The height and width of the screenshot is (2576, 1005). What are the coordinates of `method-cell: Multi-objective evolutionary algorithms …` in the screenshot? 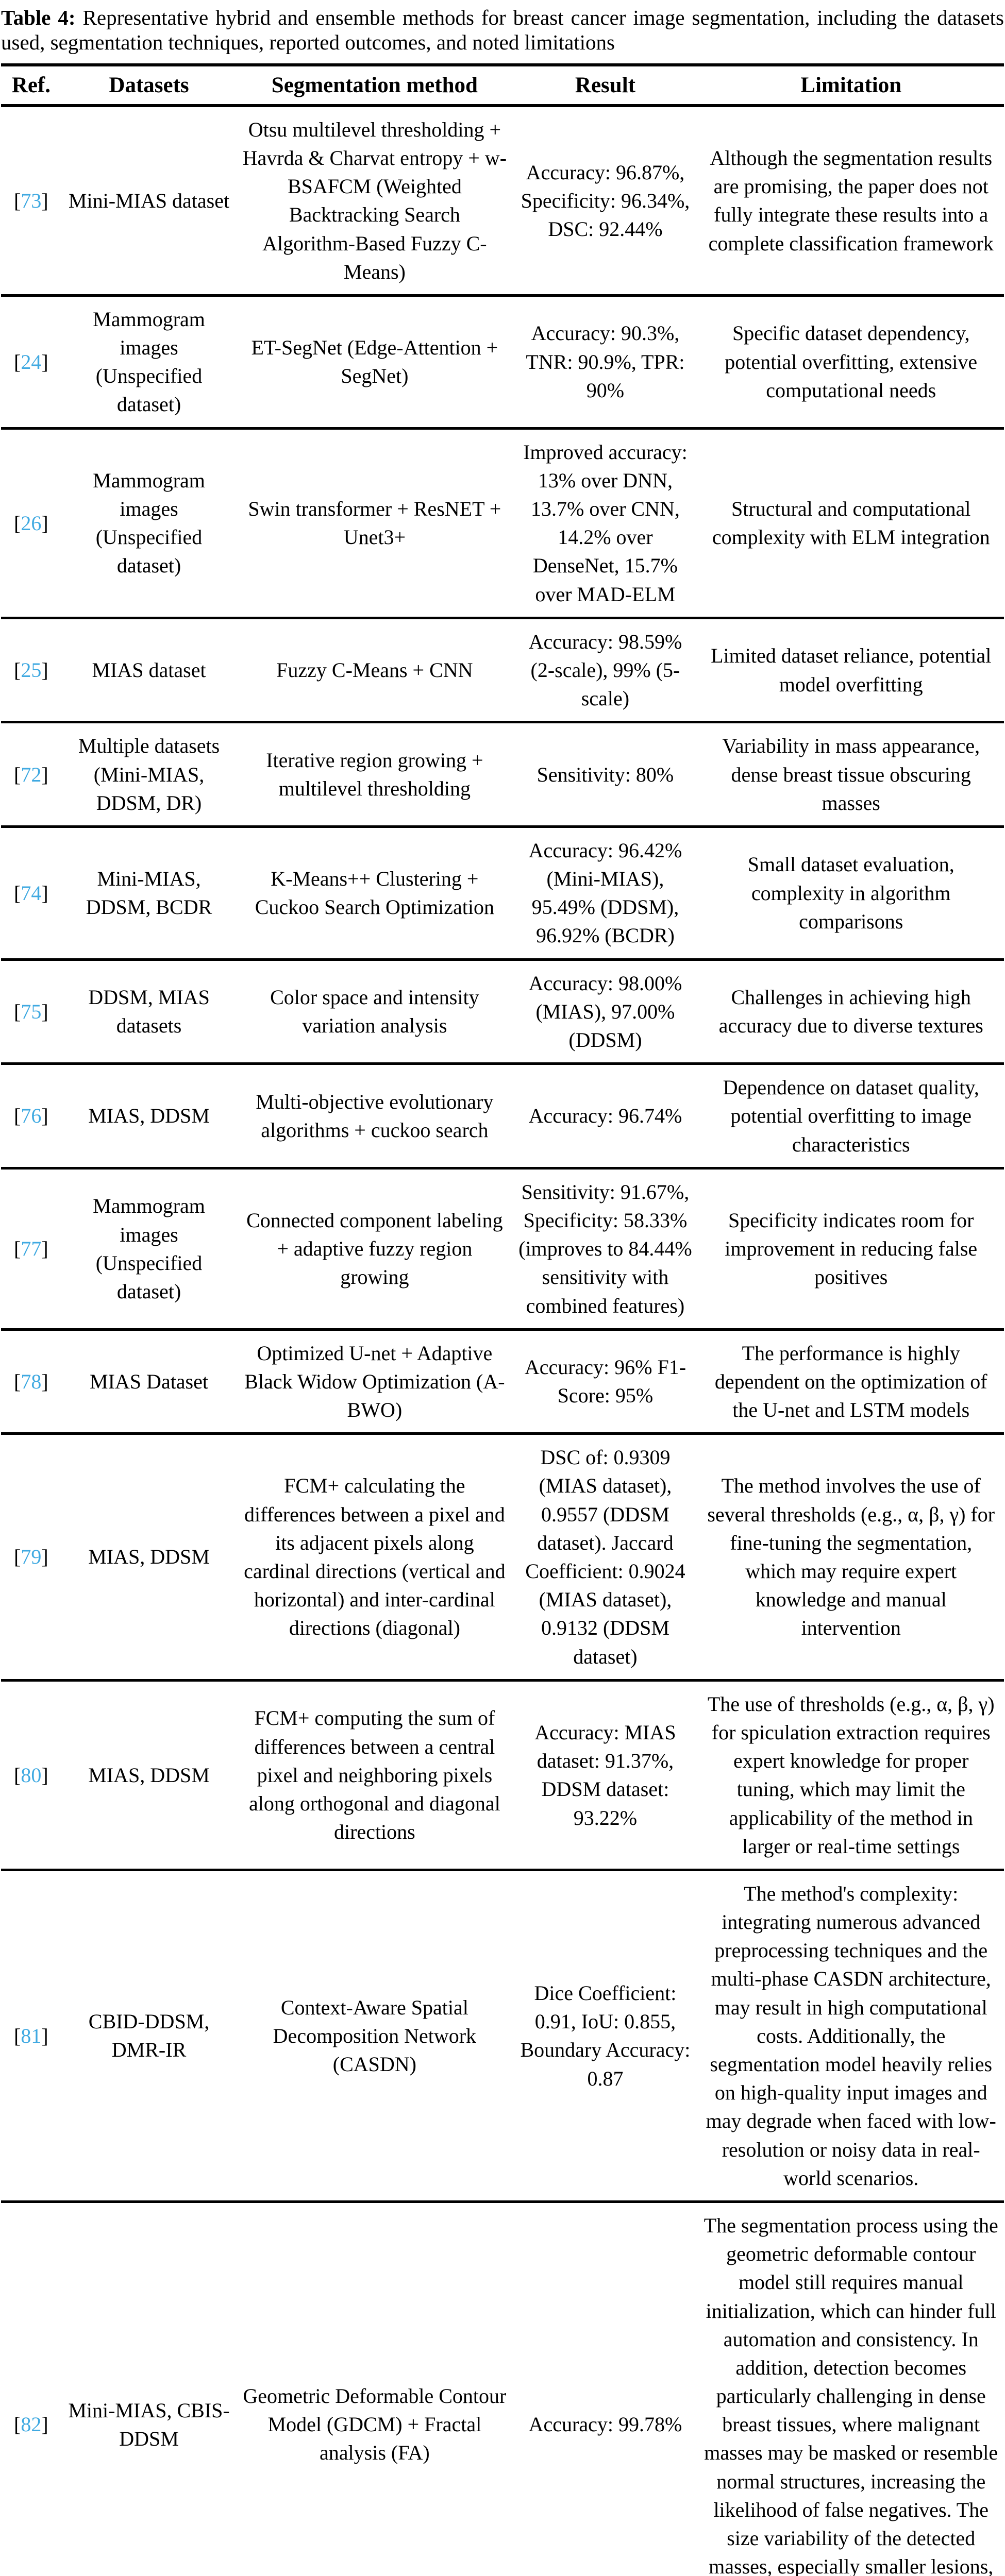 It's located at (375, 1115).